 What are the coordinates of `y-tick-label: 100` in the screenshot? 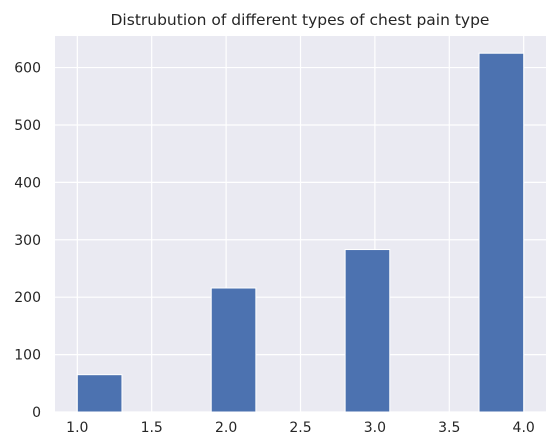 It's located at (27, 356).